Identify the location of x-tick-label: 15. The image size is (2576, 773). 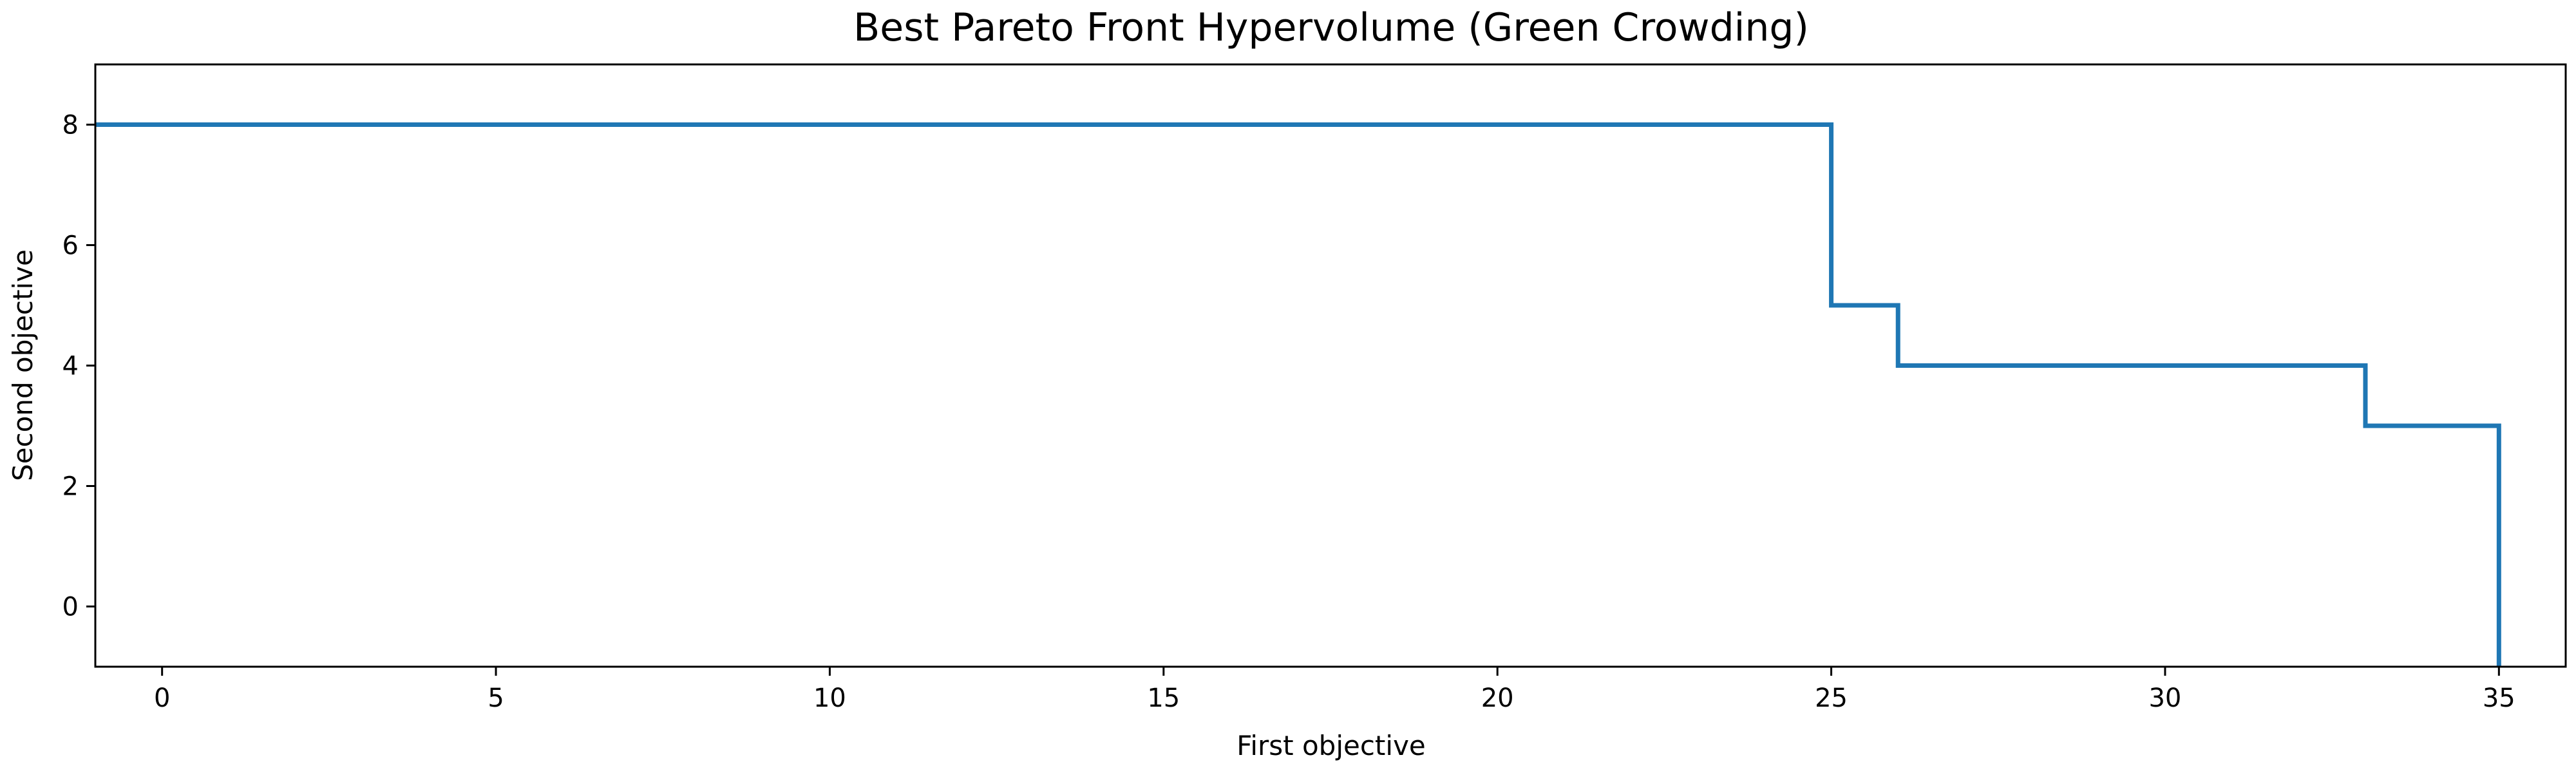
(1163, 698).